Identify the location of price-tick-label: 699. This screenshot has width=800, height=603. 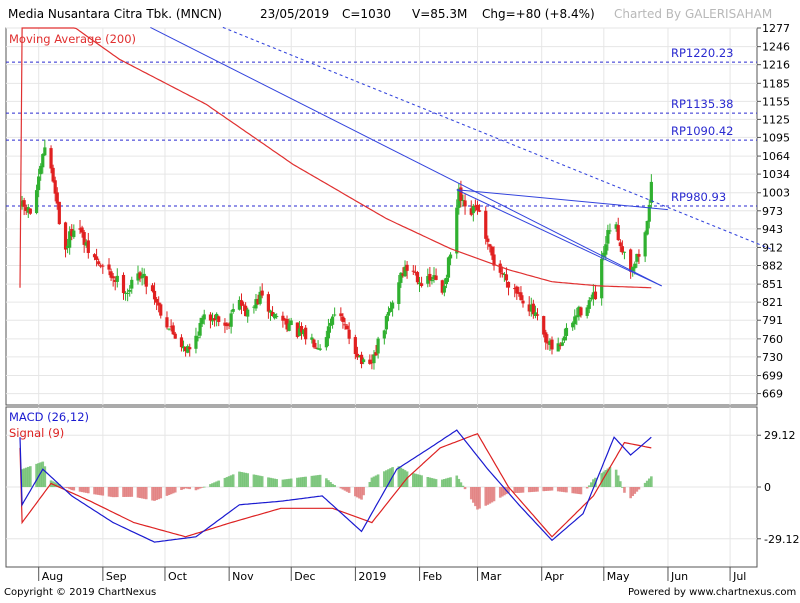
(772, 376).